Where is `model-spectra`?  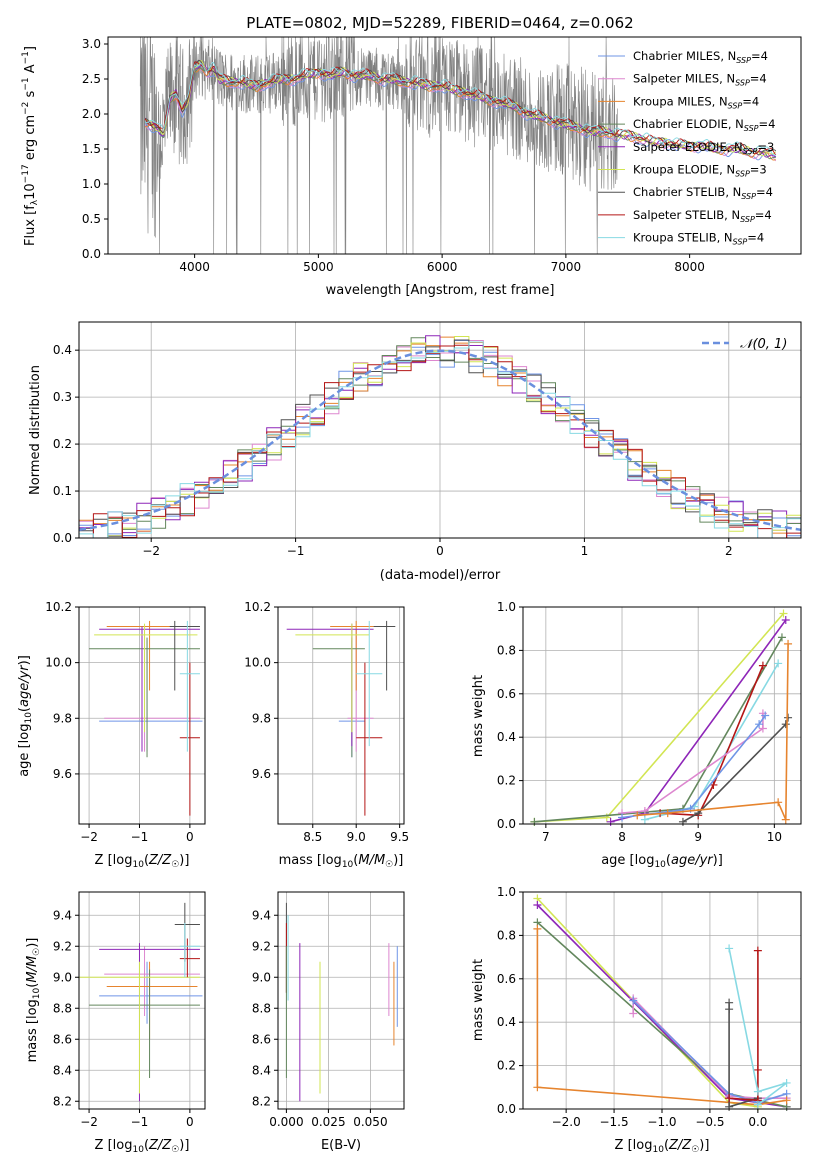
model-spectra is located at coordinates (460, 110).